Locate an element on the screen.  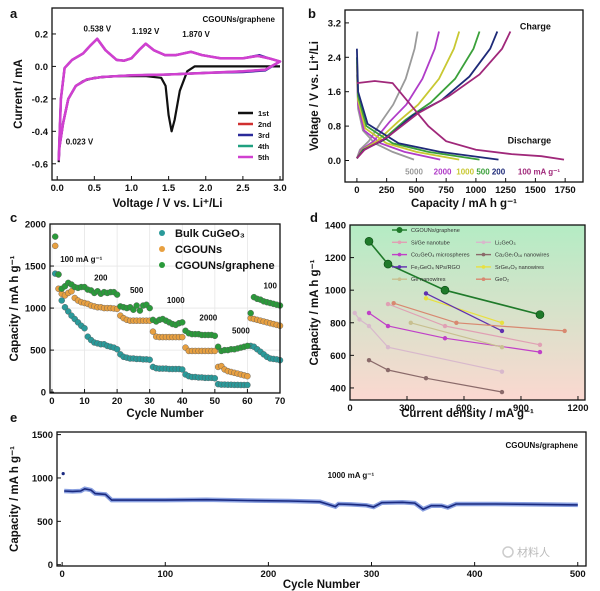
x-tick-label: 0.0 is located at coordinates (57, 188).